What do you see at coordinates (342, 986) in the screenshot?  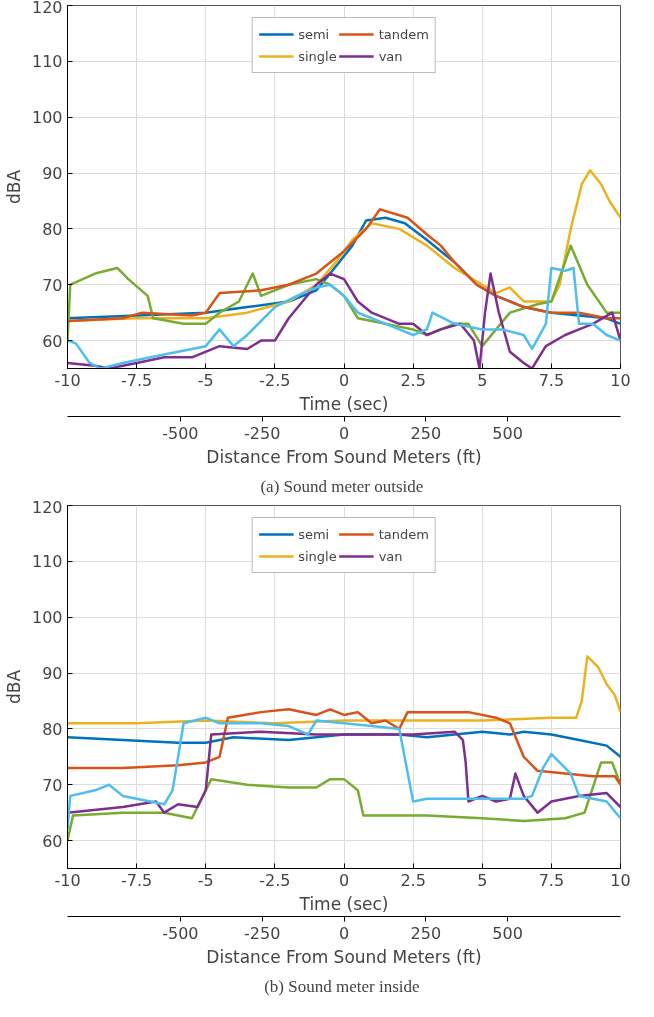 I see `text: (b) Sound meter inside` at bounding box center [342, 986].